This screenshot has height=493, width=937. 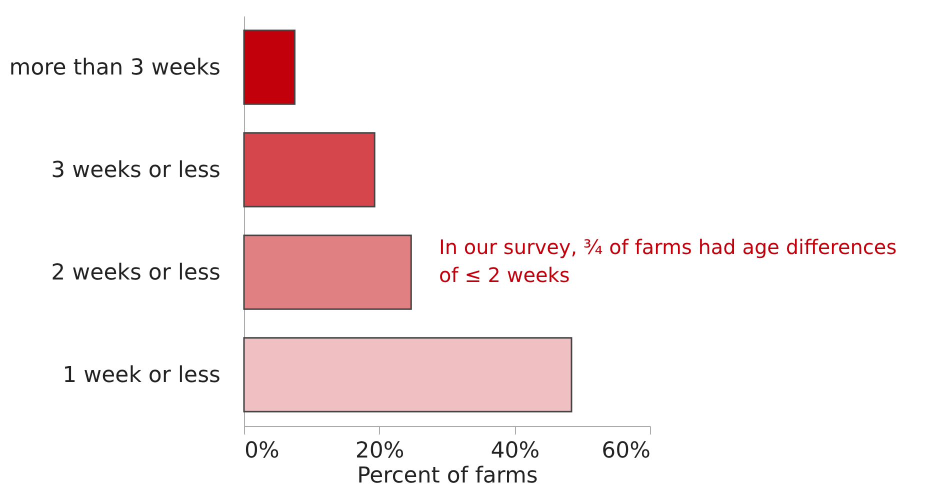 What do you see at coordinates (135, 170) in the screenshot?
I see `y-tick-label: 3 weeks or less` at bounding box center [135, 170].